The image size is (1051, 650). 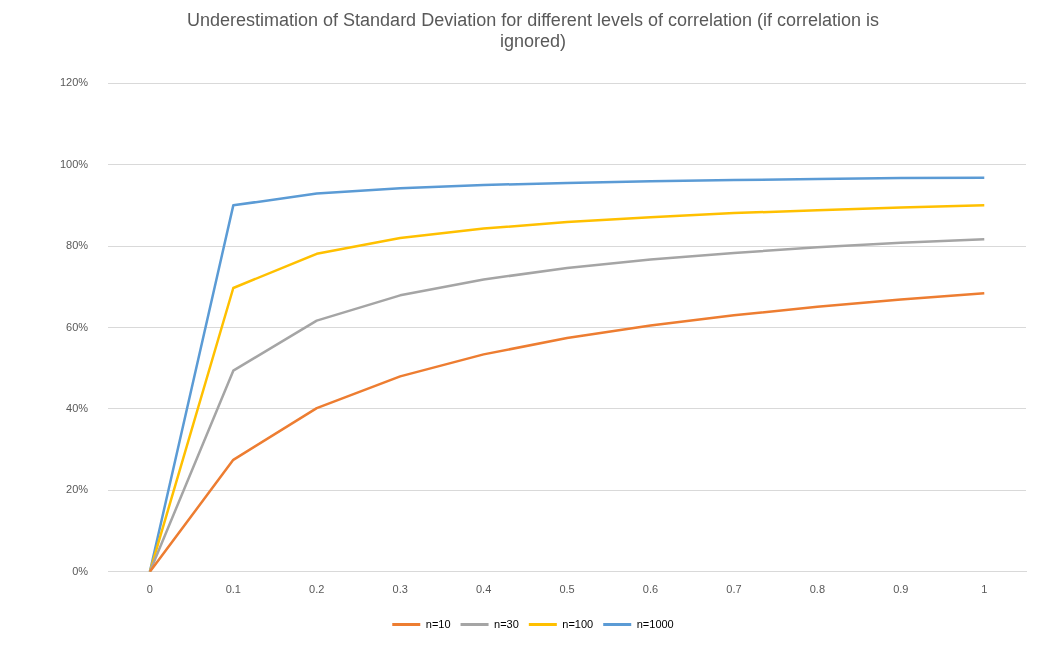 I want to click on y-tick-label: 40%, so click(x=77, y=407).